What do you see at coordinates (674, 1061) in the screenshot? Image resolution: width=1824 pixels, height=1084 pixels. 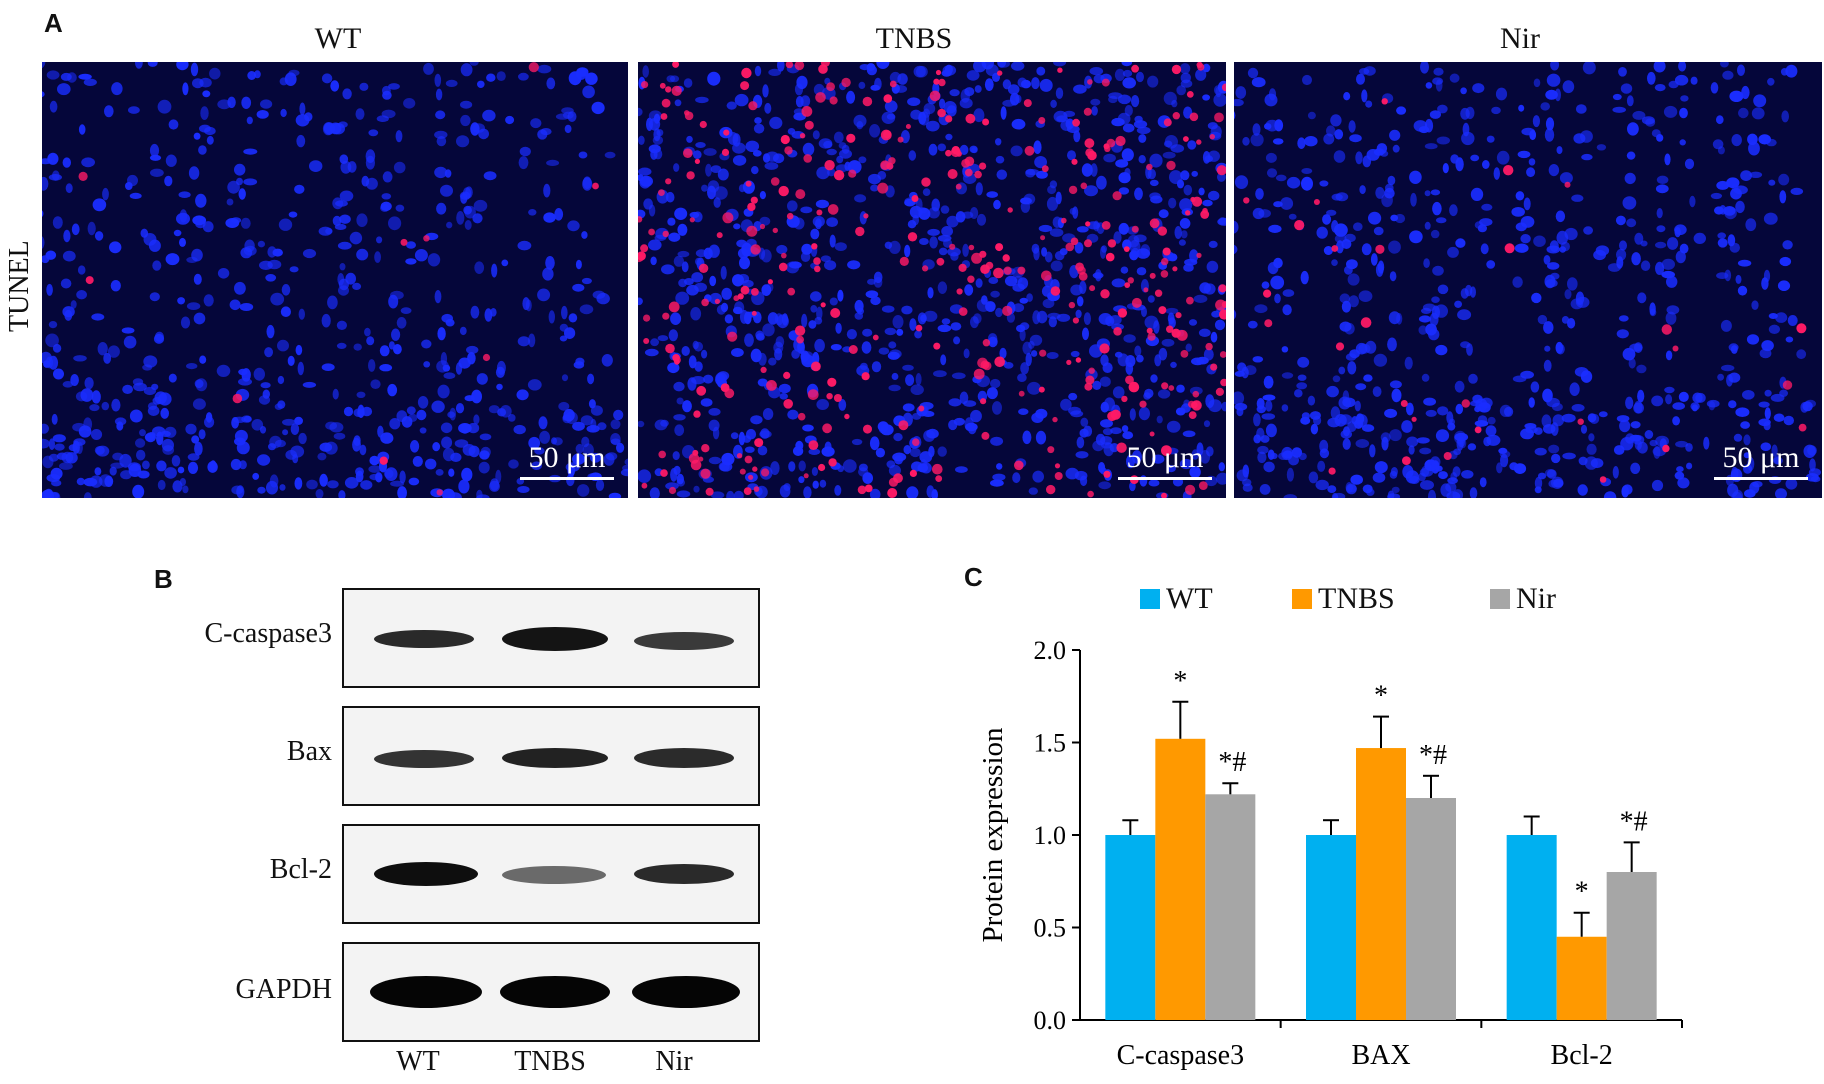 I see `lane-label-nir: Nir` at bounding box center [674, 1061].